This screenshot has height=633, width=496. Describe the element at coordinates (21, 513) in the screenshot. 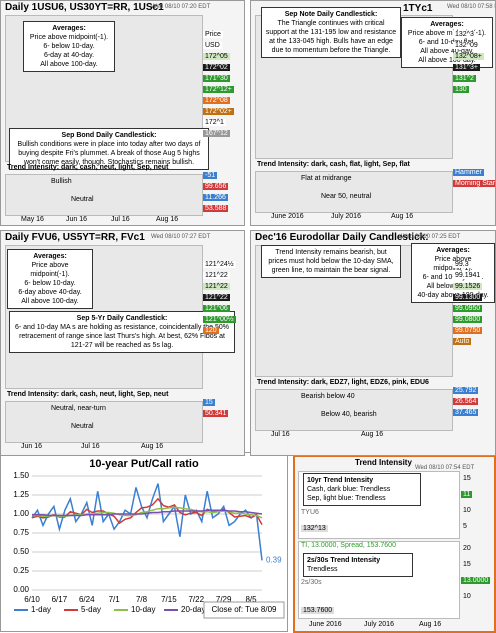

I see `y-tick-label: 1.00` at that location.